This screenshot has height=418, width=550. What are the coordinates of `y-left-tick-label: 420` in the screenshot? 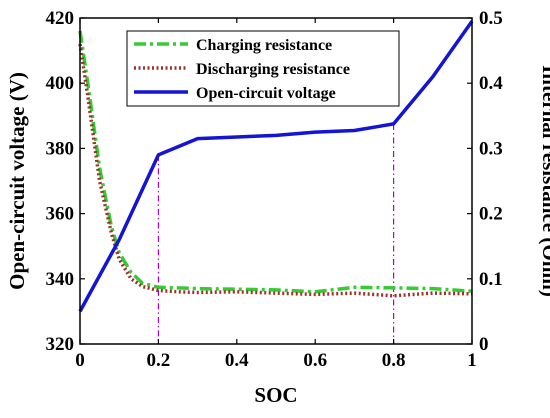 It's located at (60, 18).